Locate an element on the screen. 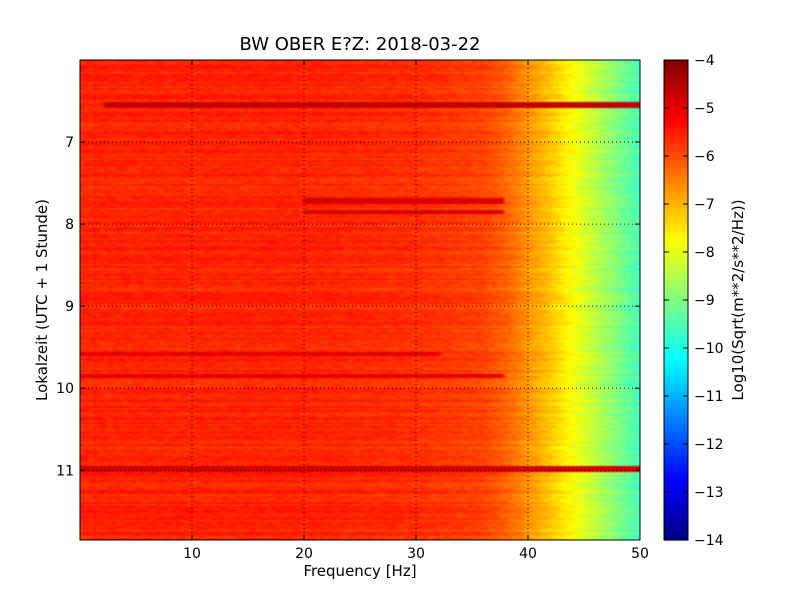 The height and width of the screenshot is (600, 800). chart-title: BW OBER E?Z: 2018-03-22 is located at coordinates (360, 44).